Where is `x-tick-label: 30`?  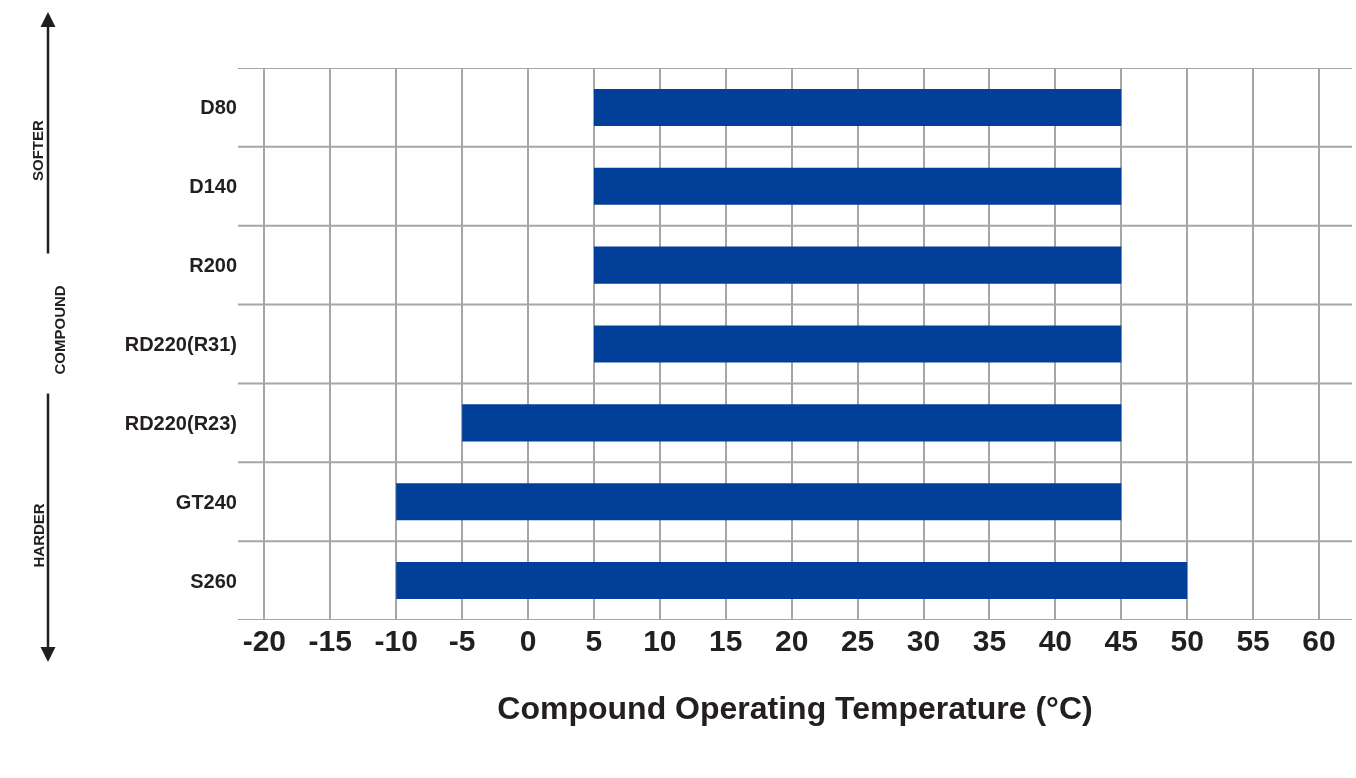 x-tick-label: 30 is located at coordinates (923, 640).